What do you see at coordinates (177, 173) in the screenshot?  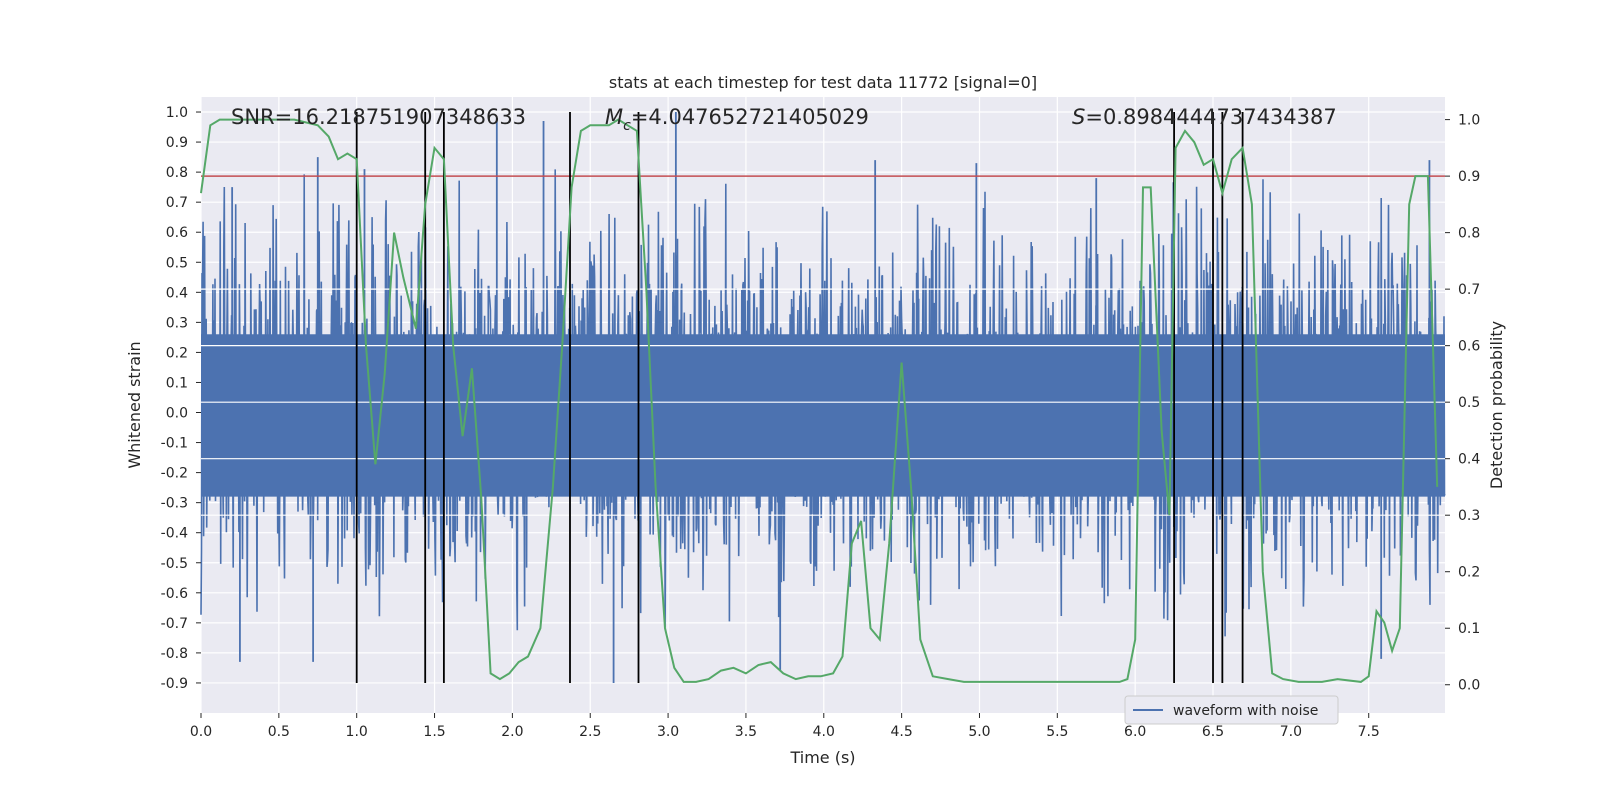 I see `y-left-tick-label: 0.8` at bounding box center [177, 173].